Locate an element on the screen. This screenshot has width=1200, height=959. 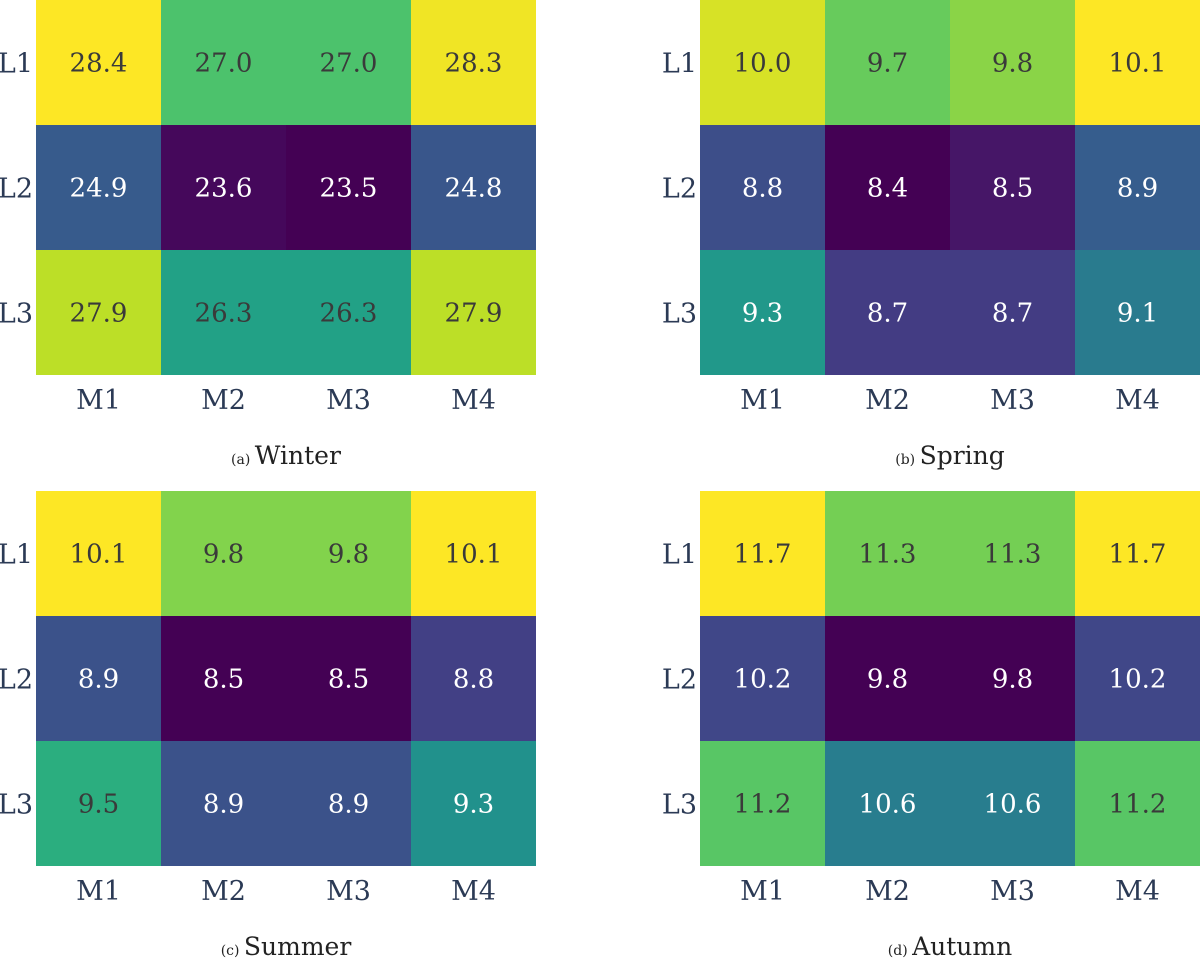
cell-value-label: 28.3 is located at coordinates (474, 64).